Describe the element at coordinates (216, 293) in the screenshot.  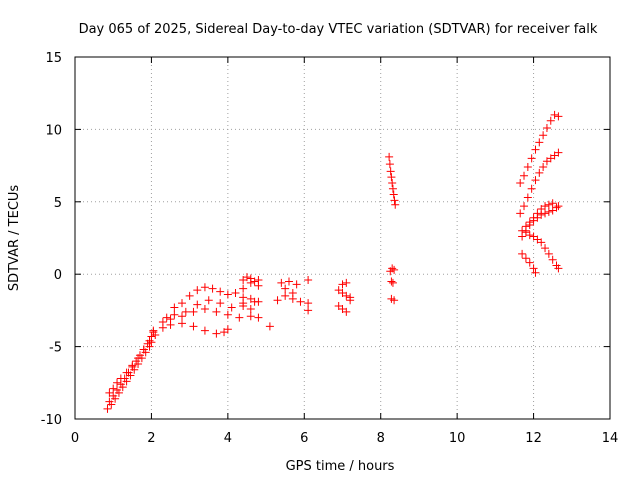
I see `series-sat-f` at that location.